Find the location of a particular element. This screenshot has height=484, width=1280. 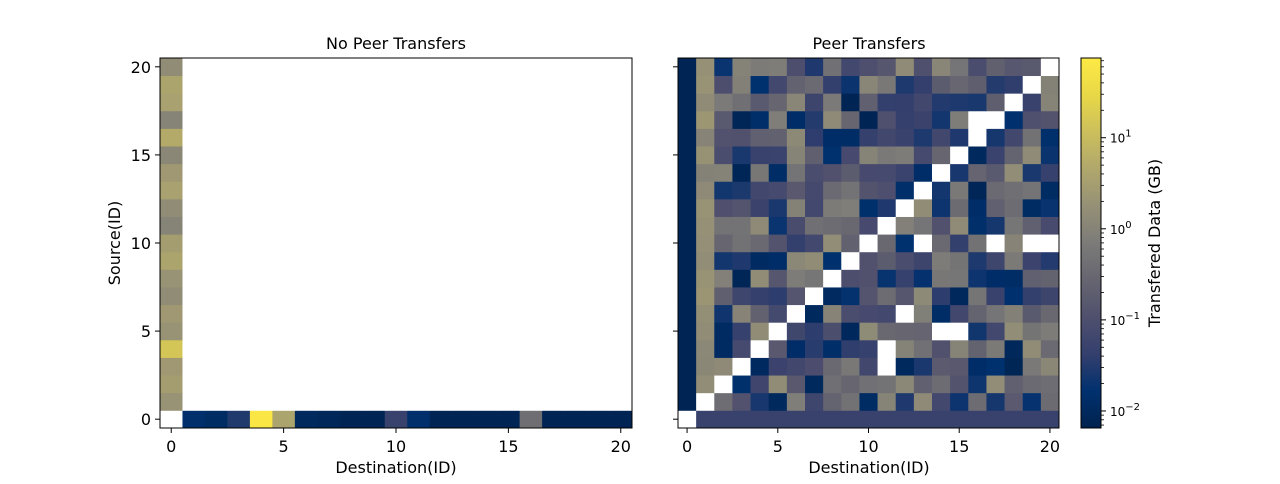

y-tick-label: 5 is located at coordinates (146, 331).